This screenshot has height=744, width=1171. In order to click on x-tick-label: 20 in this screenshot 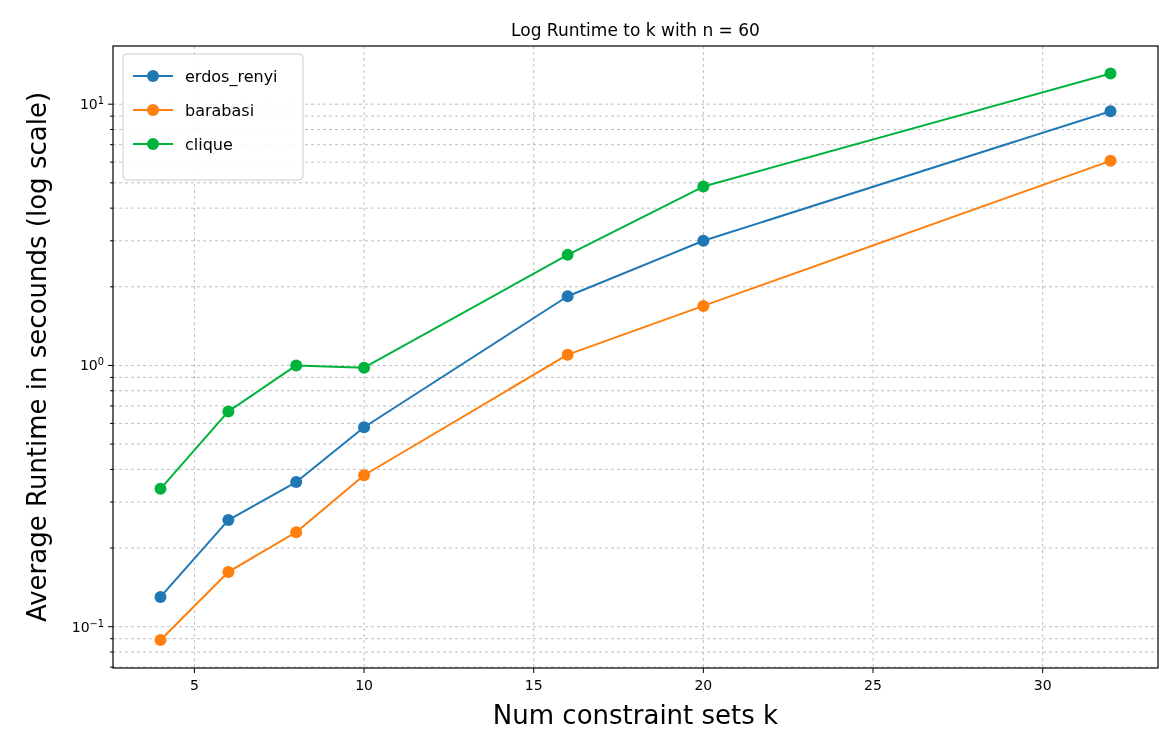, I will do `click(703, 685)`.